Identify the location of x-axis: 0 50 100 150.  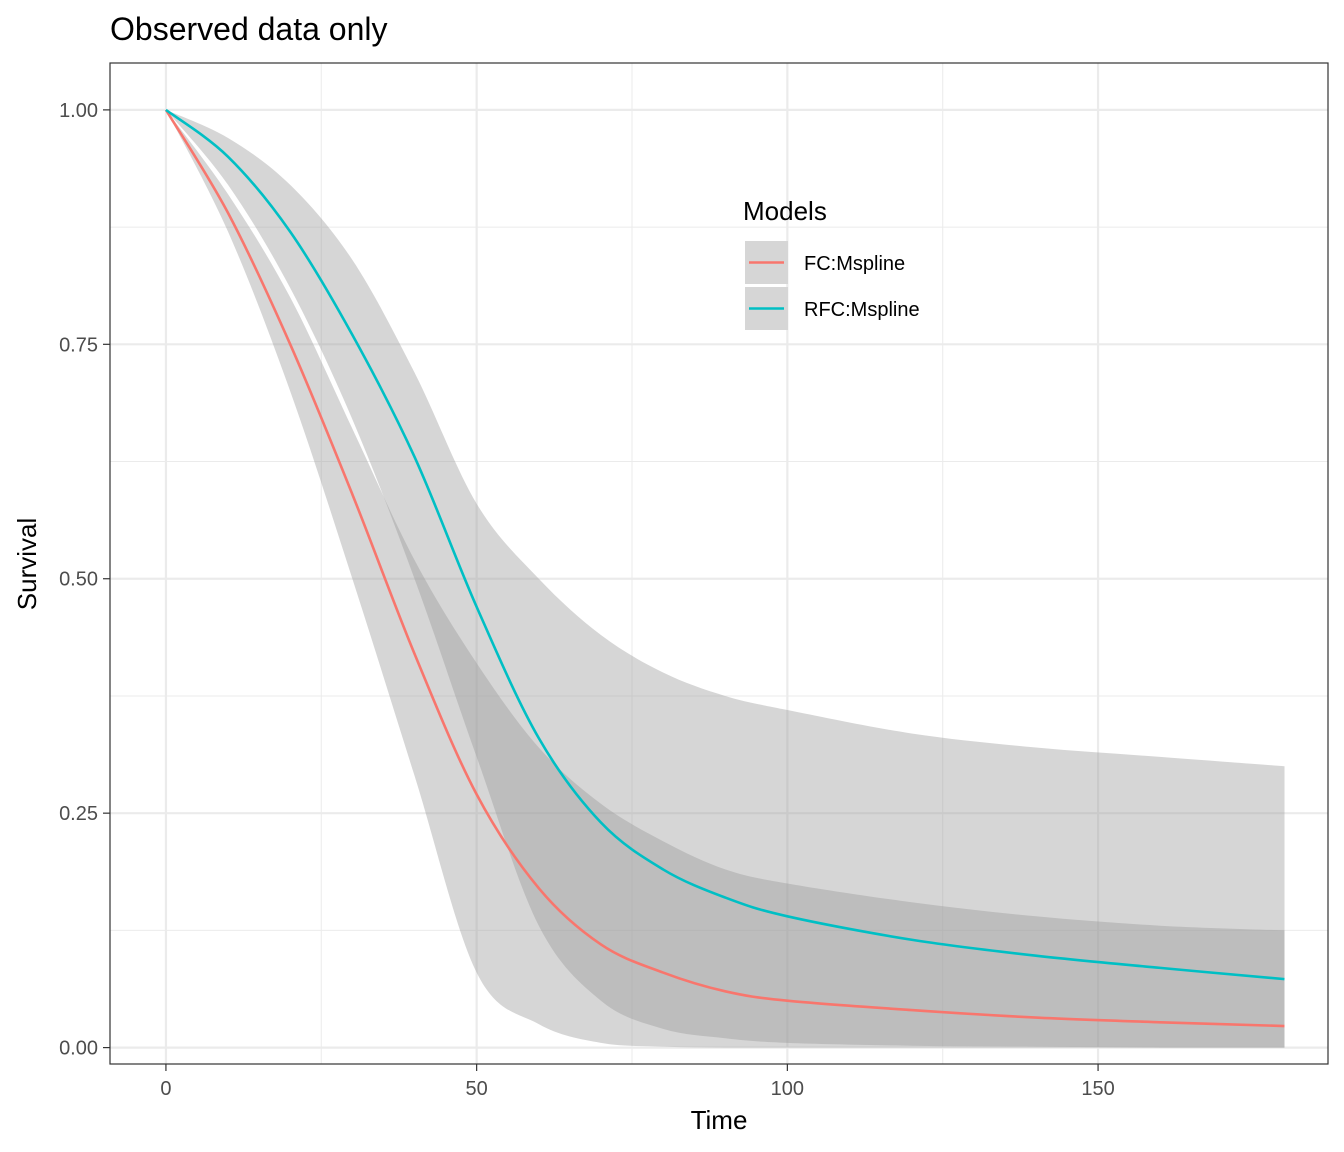
(637, 1082).